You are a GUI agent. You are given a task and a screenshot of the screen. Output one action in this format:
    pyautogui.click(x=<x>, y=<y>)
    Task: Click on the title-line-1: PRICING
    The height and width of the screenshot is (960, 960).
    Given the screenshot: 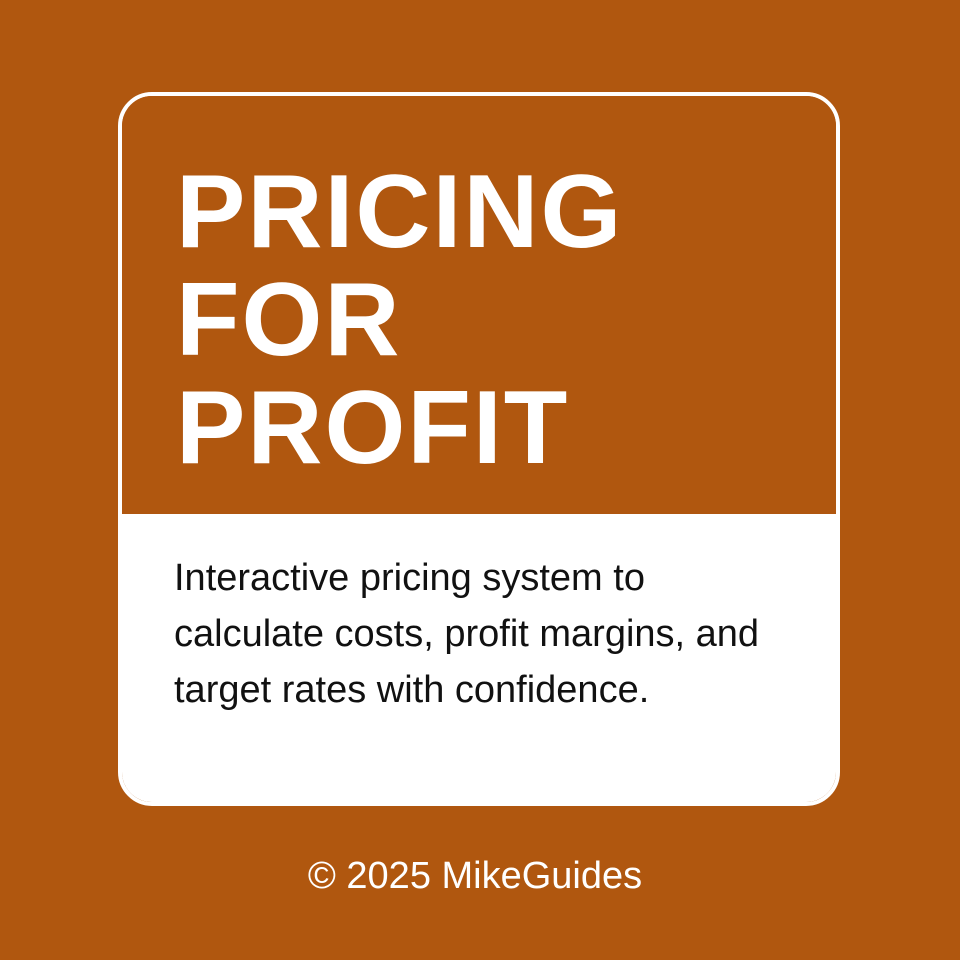 What is the action you would take?
    pyautogui.click(x=400, y=212)
    